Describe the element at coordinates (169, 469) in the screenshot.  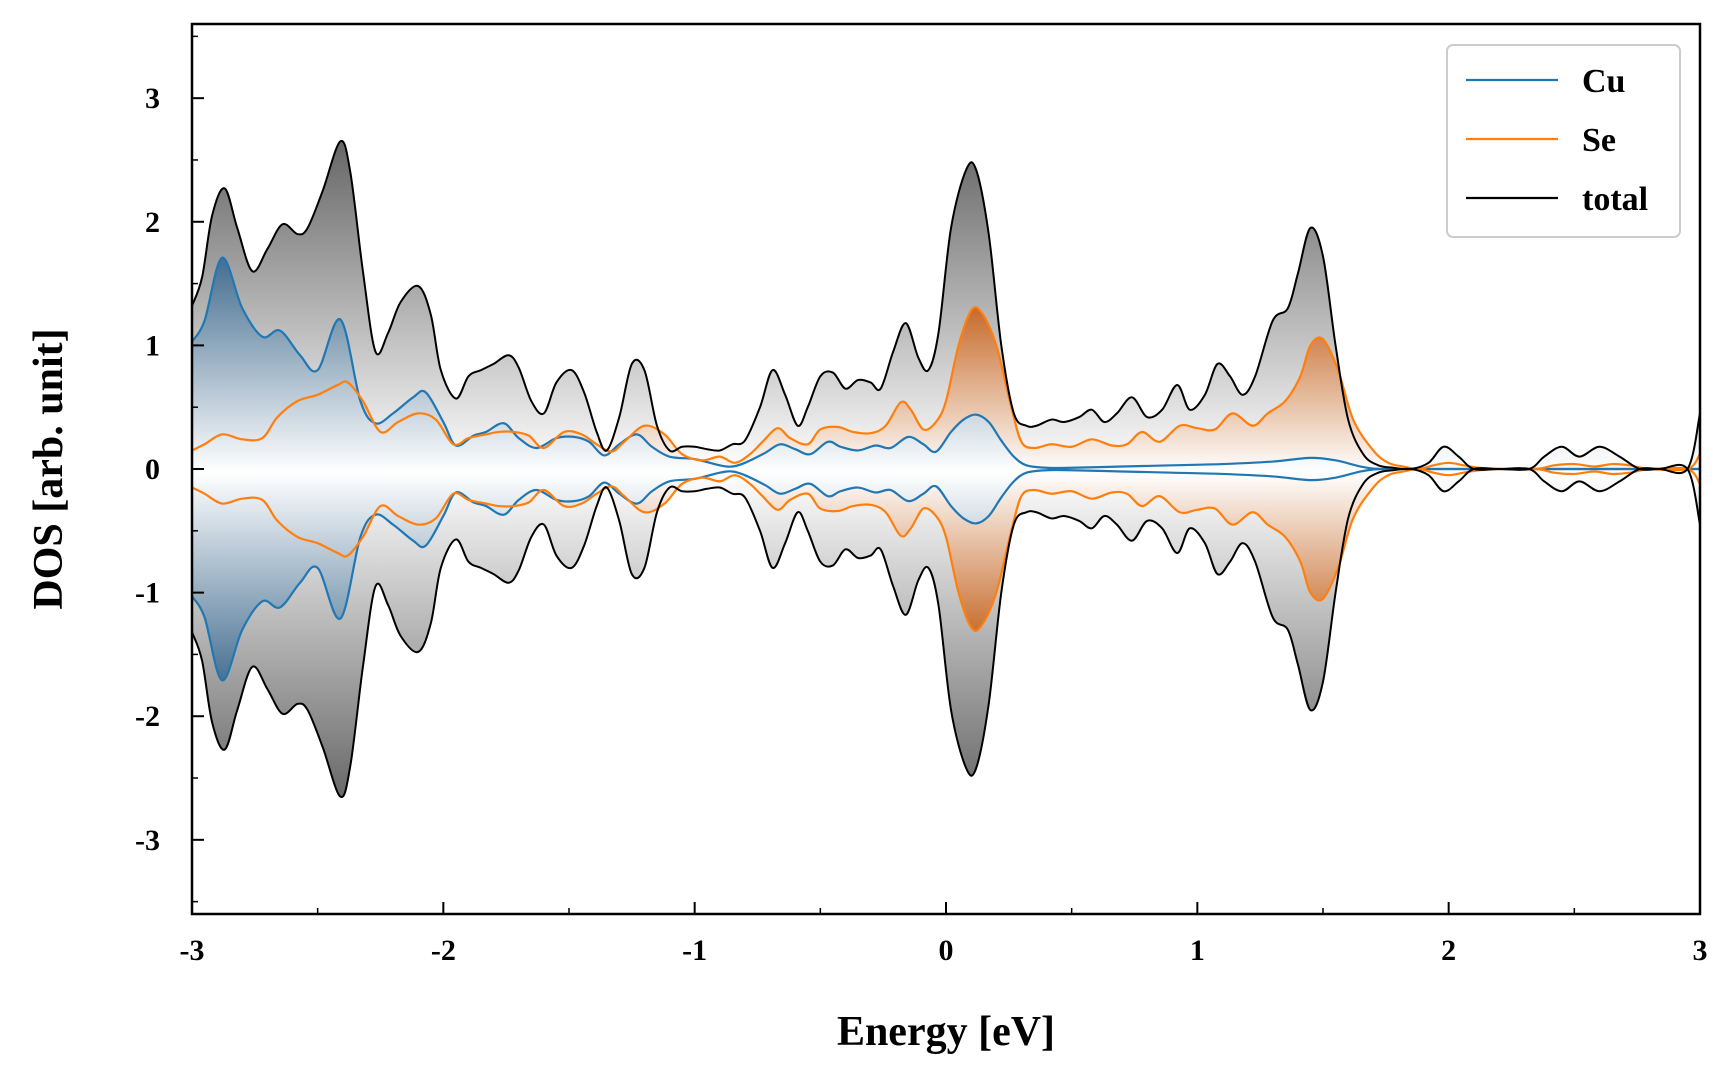
I see `y-axis: -3 -2 -1 0 1 2 3` at that location.